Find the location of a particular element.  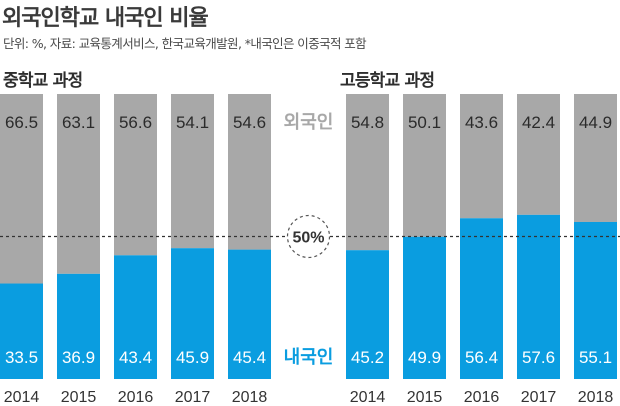

high-year-2015: 2015 is located at coordinates (425, 397).